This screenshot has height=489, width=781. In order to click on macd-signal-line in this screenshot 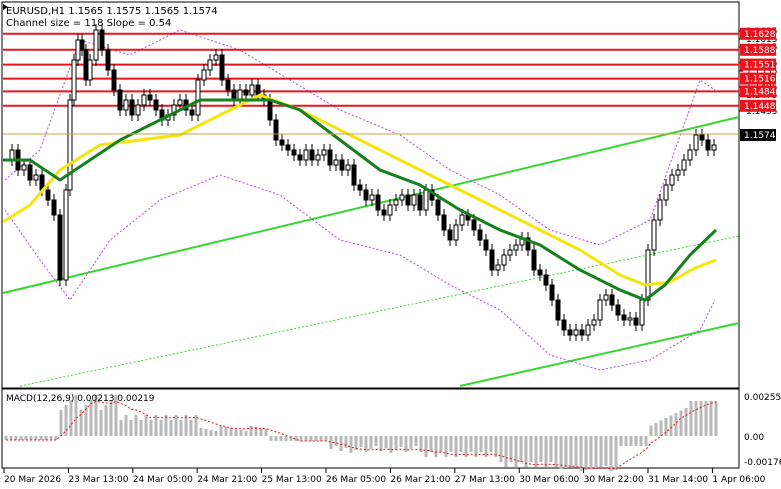, I will do `click(361, 435)`.